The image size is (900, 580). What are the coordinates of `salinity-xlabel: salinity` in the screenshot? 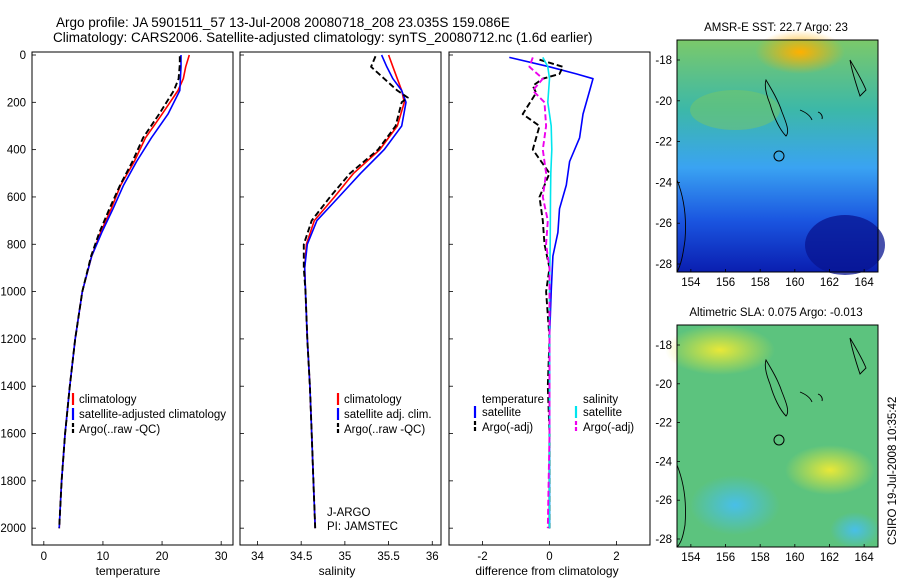 It's located at (337, 571).